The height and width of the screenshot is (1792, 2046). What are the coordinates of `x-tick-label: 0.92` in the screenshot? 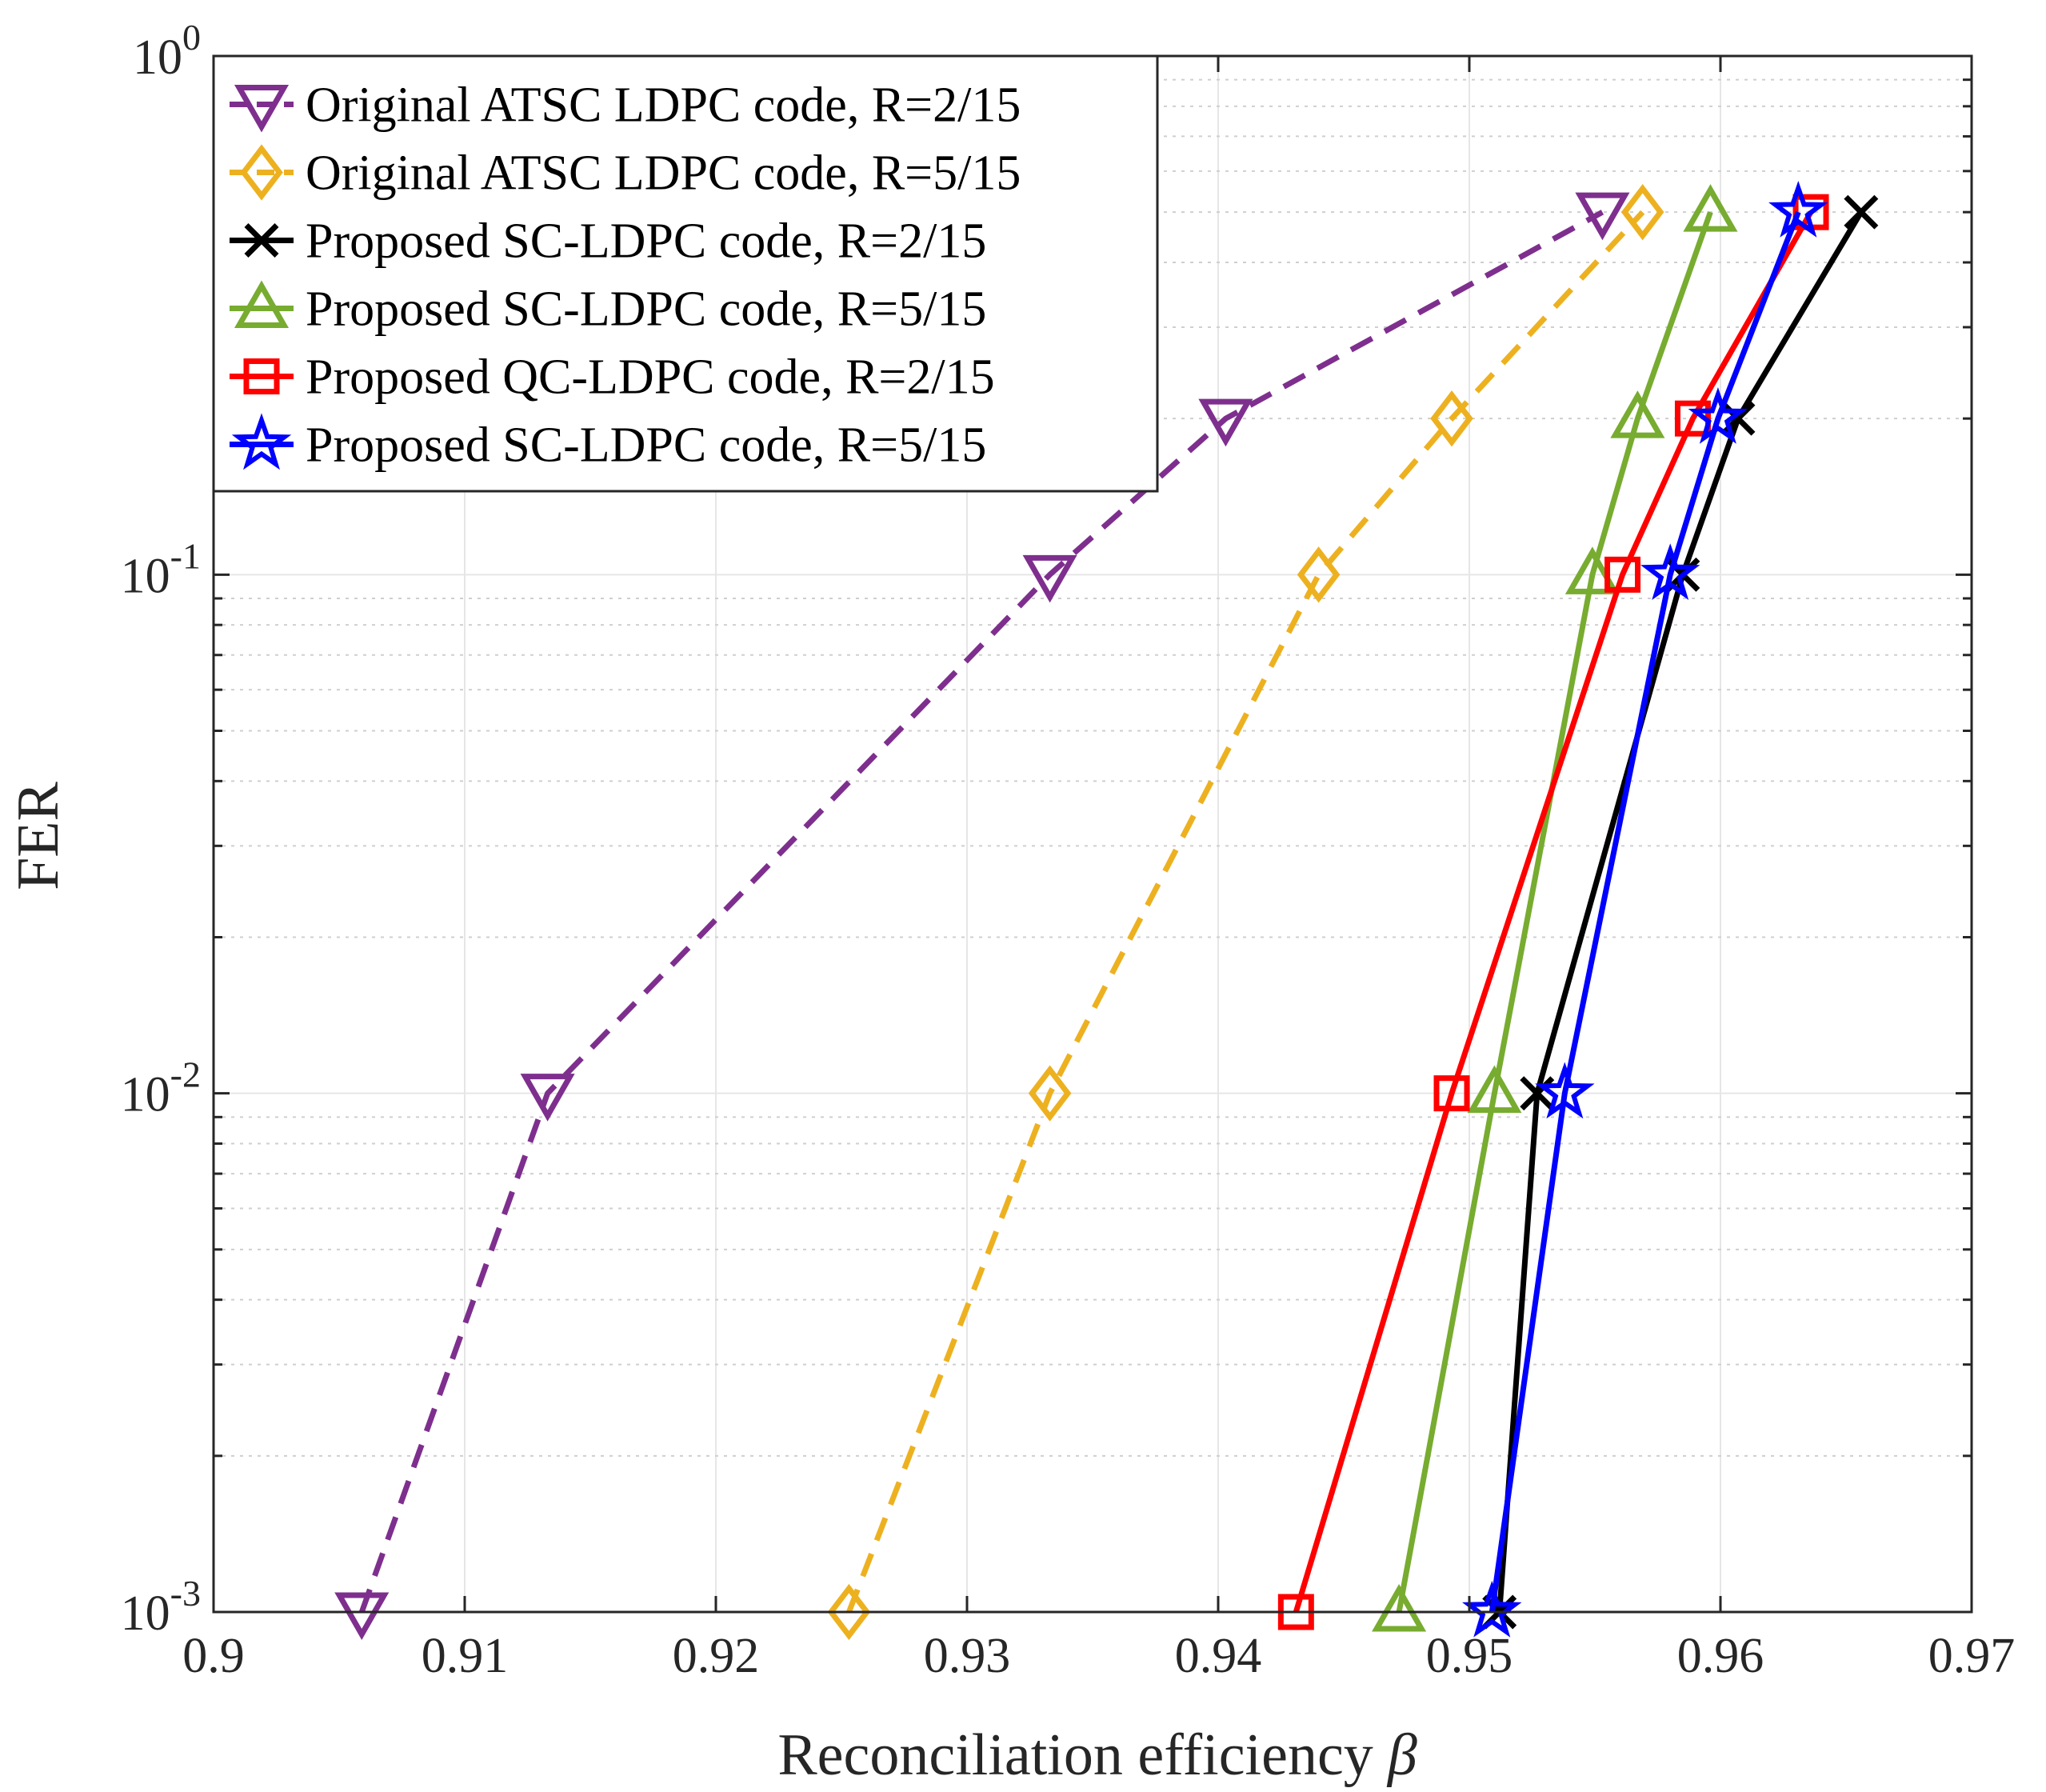 It's located at (716, 1656).